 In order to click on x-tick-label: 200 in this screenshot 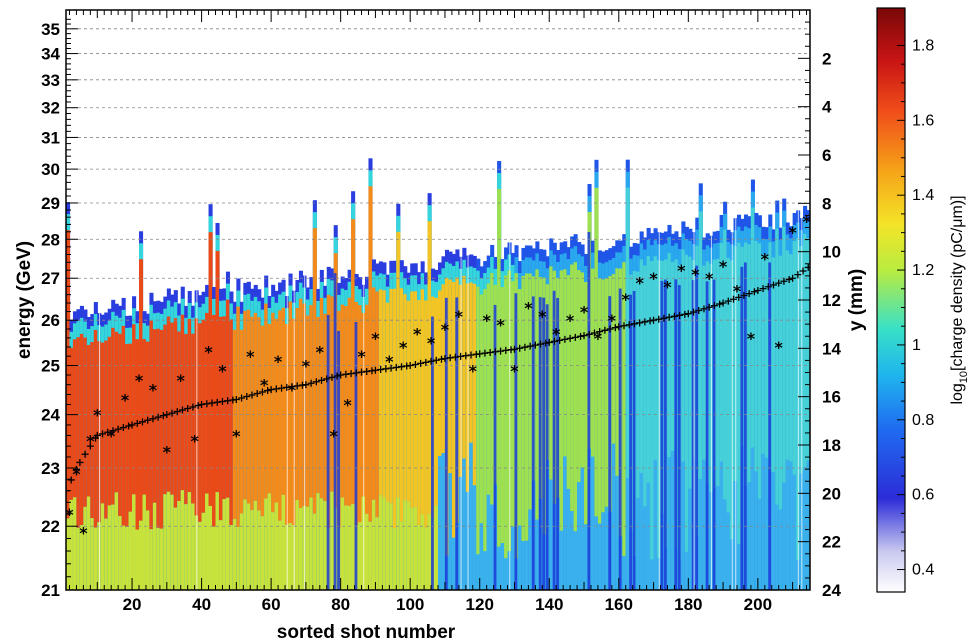, I will do `click(758, 604)`.